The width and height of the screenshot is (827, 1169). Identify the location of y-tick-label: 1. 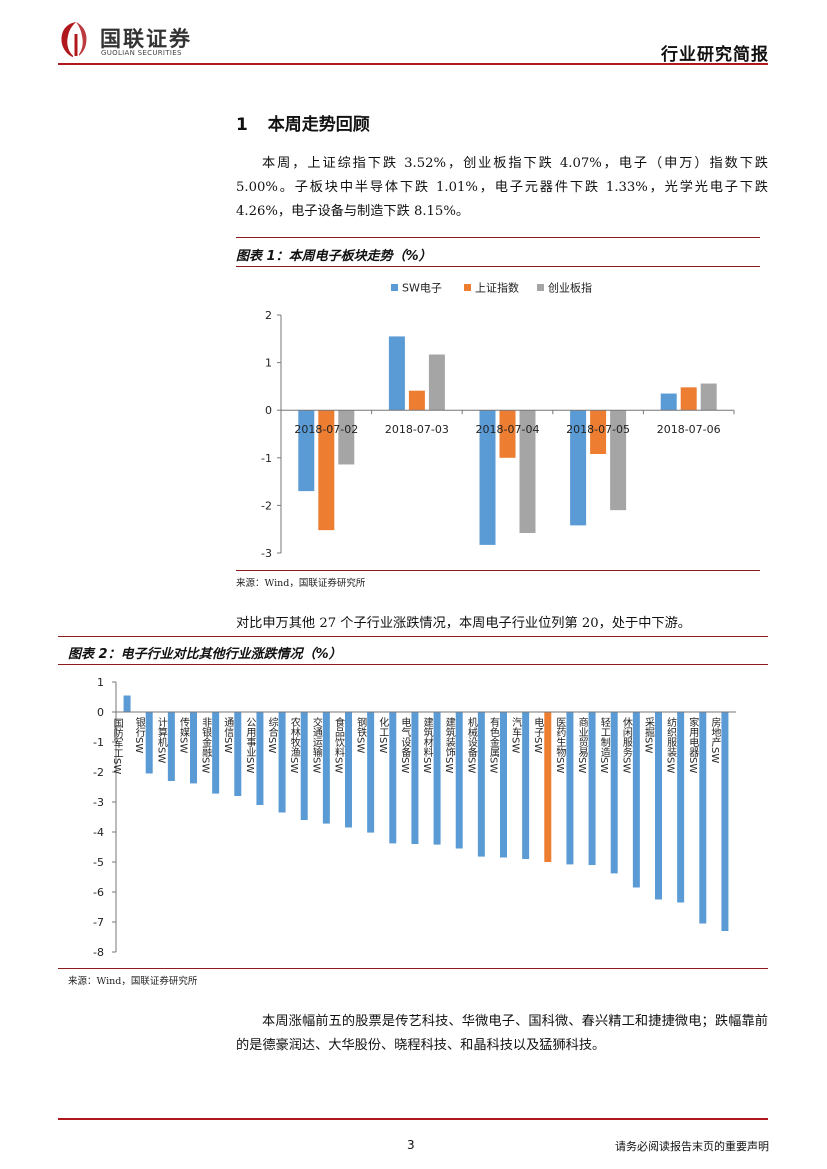
(268, 363).